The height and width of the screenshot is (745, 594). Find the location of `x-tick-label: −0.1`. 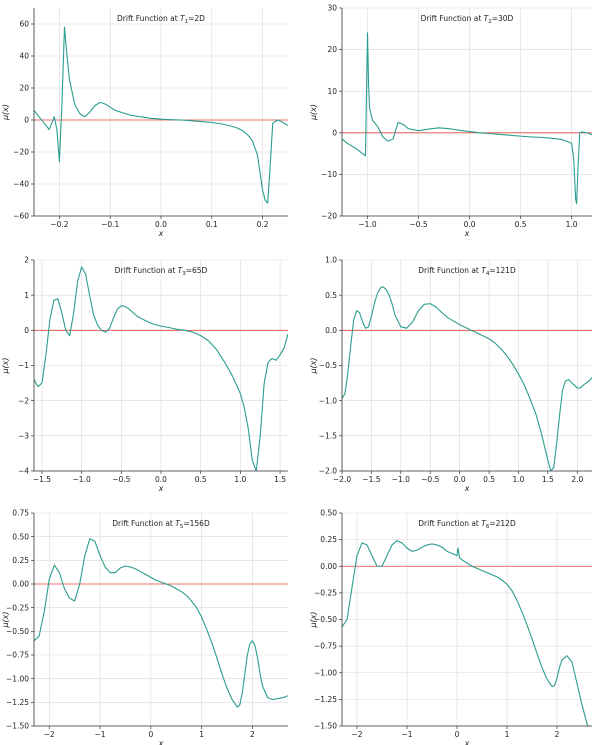

x-tick-label: −0.1 is located at coordinates (110, 224).